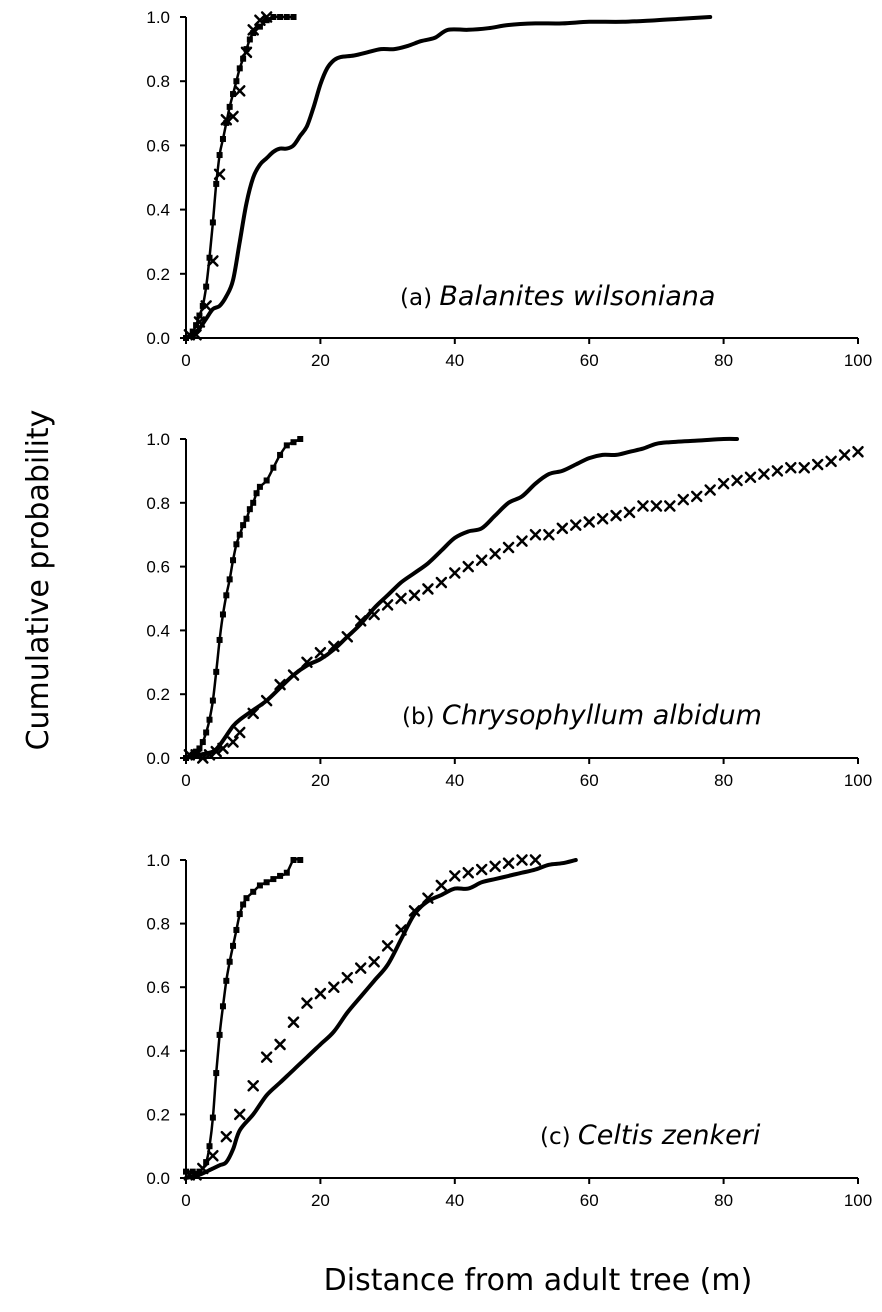  What do you see at coordinates (158, 145) in the screenshot?
I see `y-tick-label: 0.6` at bounding box center [158, 145].